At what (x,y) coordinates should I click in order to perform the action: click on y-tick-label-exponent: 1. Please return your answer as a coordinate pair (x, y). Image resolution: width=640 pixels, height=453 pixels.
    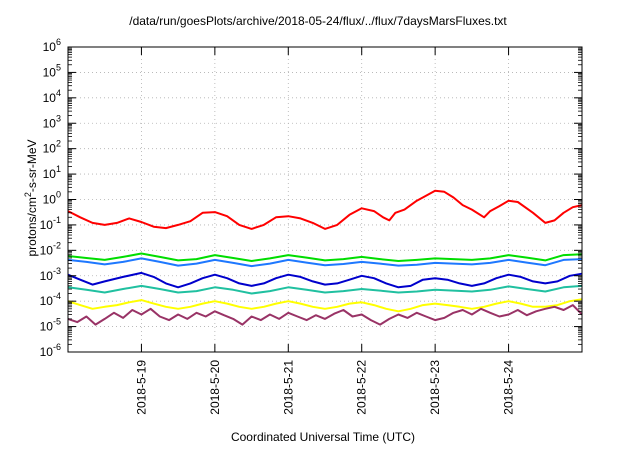
    Looking at the image, I should click on (58, 169).